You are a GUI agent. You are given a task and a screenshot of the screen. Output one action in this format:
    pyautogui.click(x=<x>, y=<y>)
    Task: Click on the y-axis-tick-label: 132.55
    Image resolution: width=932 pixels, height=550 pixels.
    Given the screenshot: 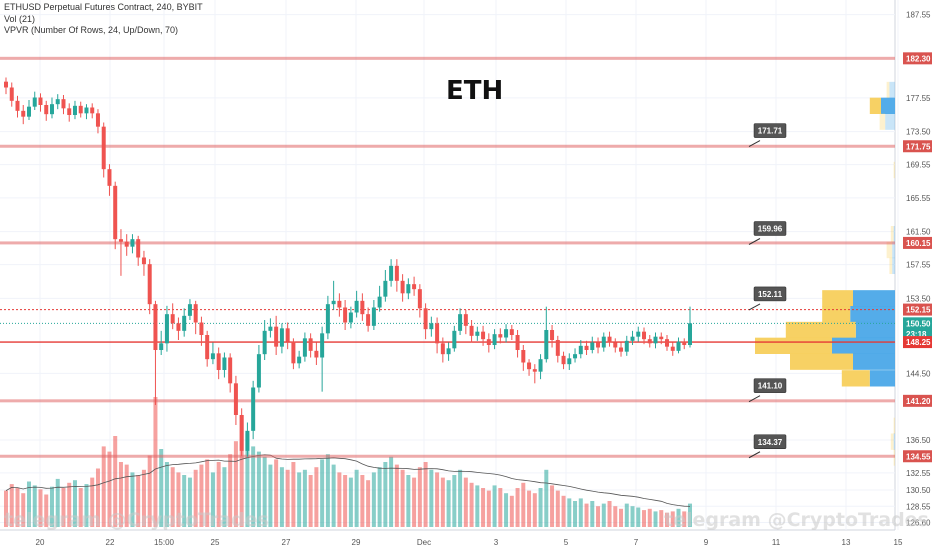 What is the action you would take?
    pyautogui.click(x=918, y=473)
    